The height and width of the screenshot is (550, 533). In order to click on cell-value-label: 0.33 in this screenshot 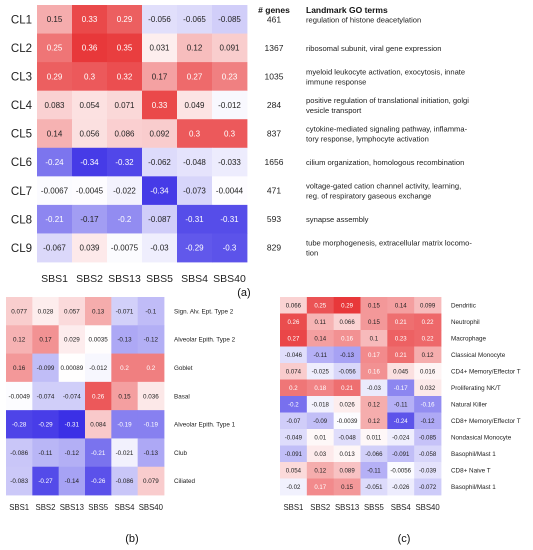, I will do `click(160, 105)`.